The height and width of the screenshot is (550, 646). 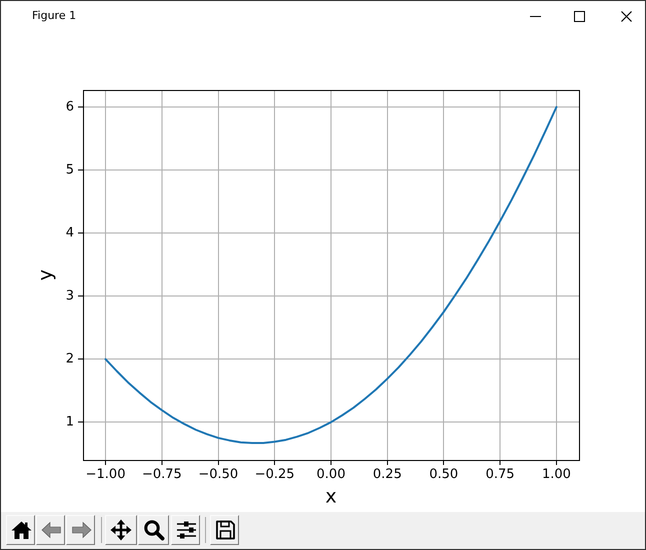 What do you see at coordinates (70, 422) in the screenshot?
I see `y-tick-label: 1` at bounding box center [70, 422].